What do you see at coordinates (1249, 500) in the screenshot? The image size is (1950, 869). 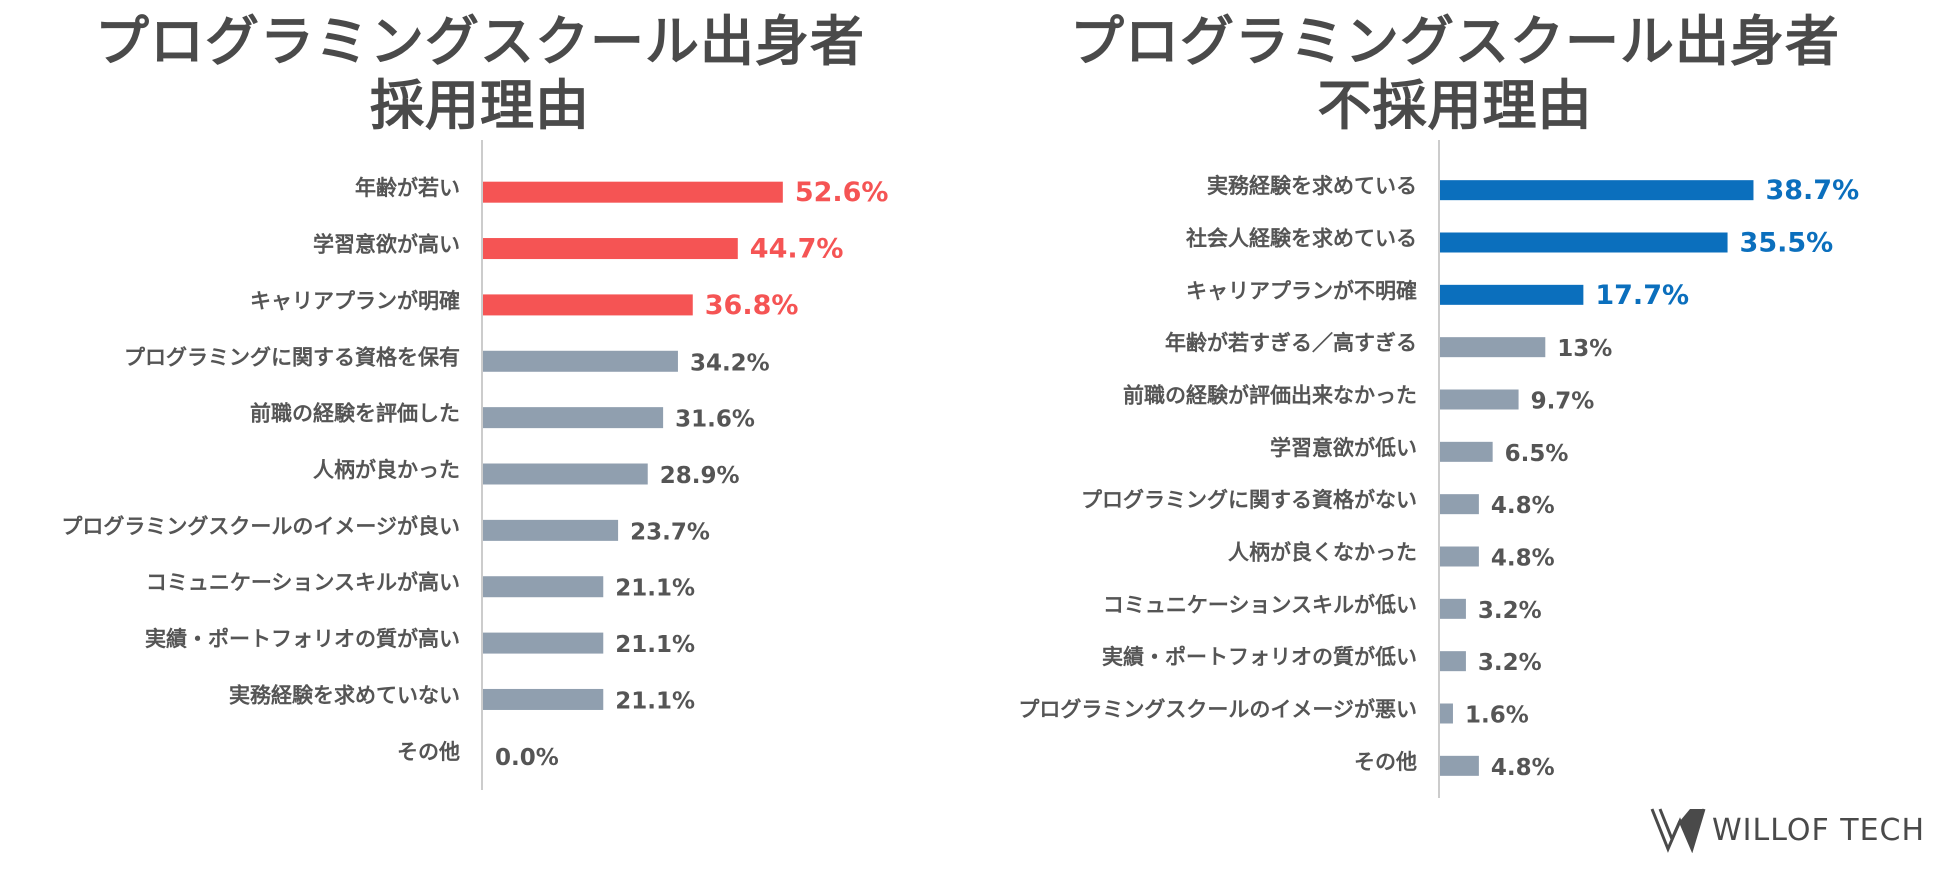 I see `category-label: プログラミングに関する資格がない` at bounding box center [1249, 500].